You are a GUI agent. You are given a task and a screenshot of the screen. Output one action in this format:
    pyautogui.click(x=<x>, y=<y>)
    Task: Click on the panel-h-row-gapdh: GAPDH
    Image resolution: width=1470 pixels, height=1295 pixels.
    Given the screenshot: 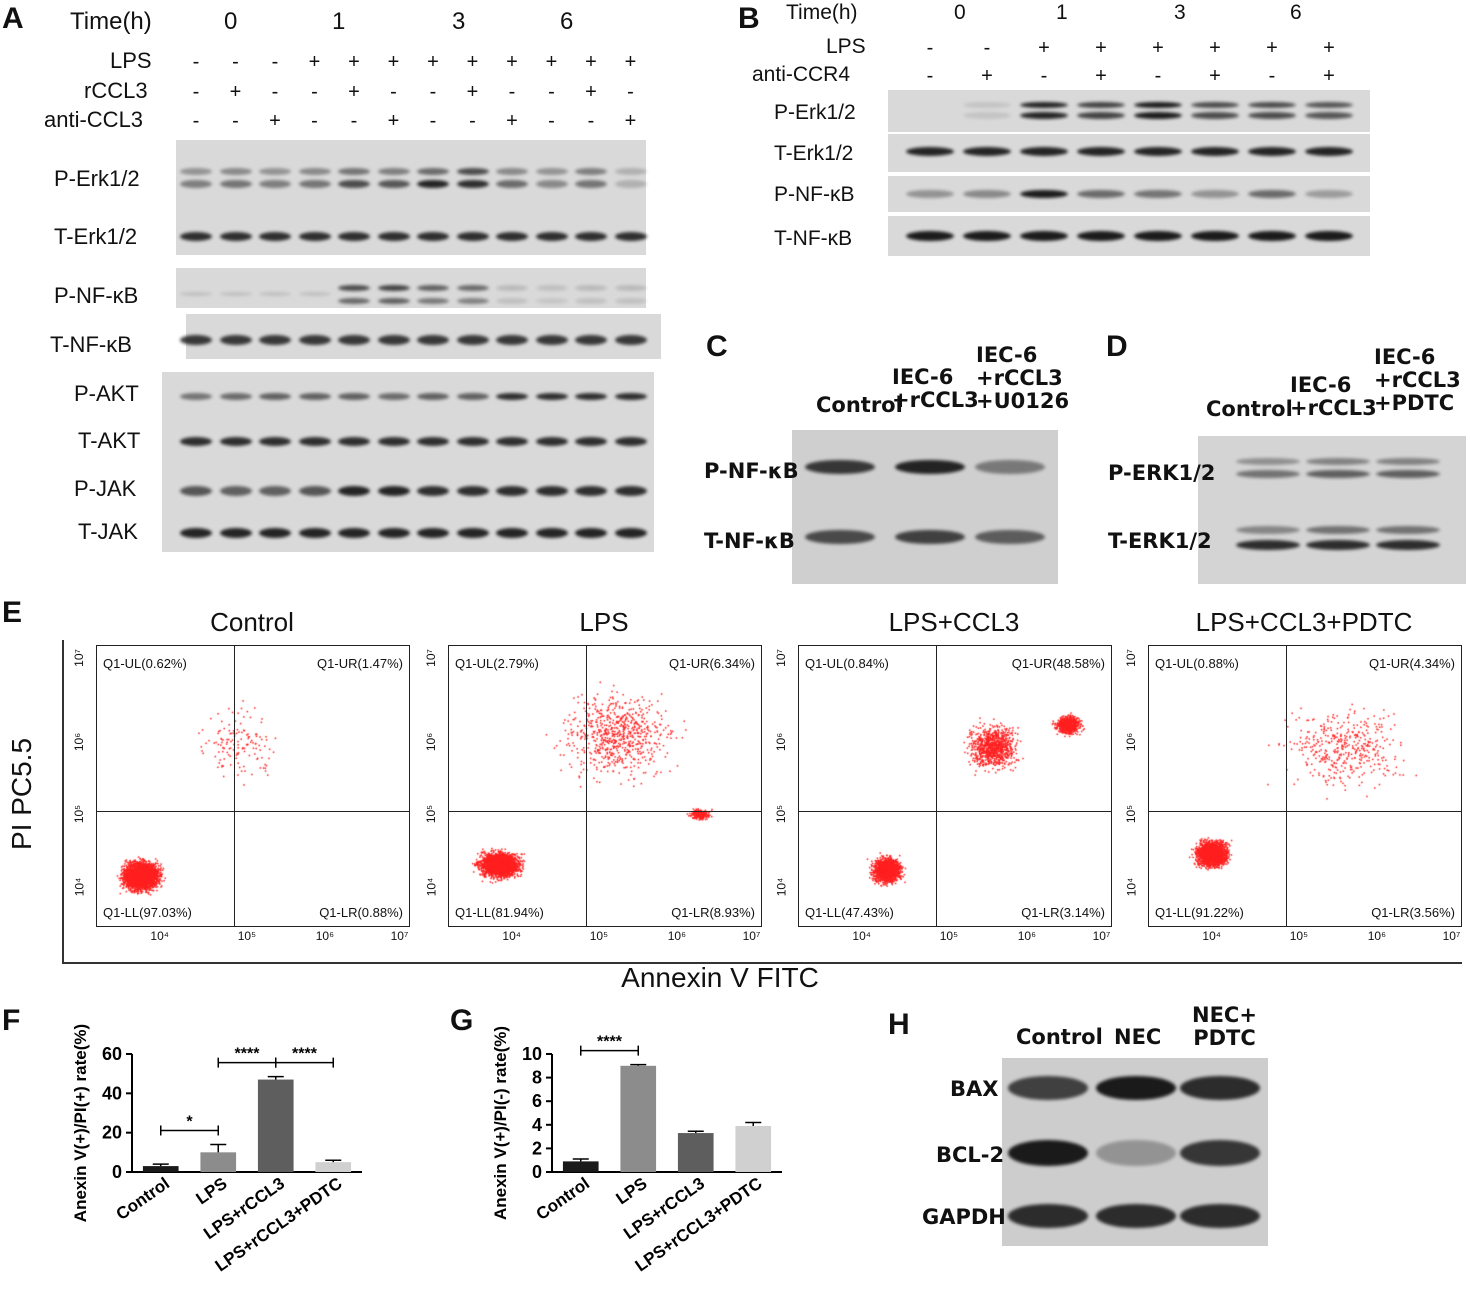 What is the action you would take?
    pyautogui.click(x=964, y=1217)
    